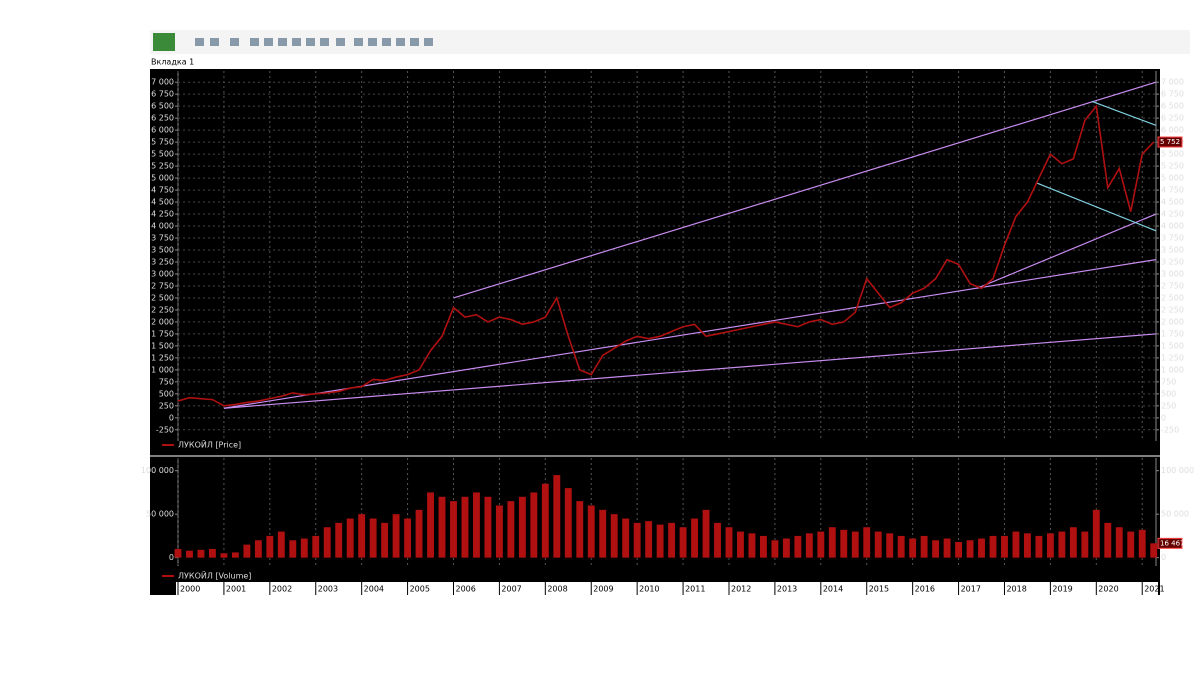 This screenshot has height=679, width=1200. What do you see at coordinates (162, 369) in the screenshot?
I see `y-tick-label: 1 000` at bounding box center [162, 369].